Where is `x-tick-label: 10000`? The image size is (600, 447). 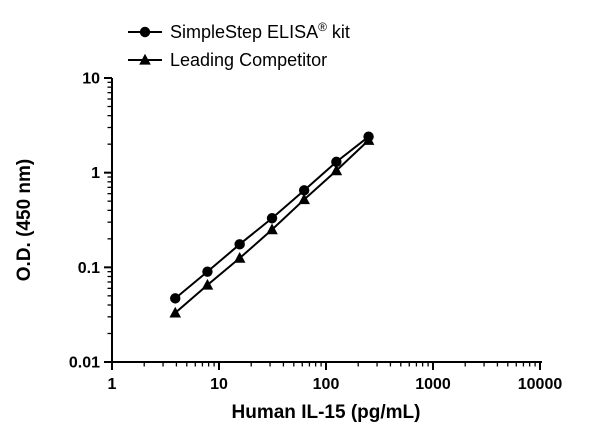 x-tick-label: 10000 is located at coordinates (540, 384).